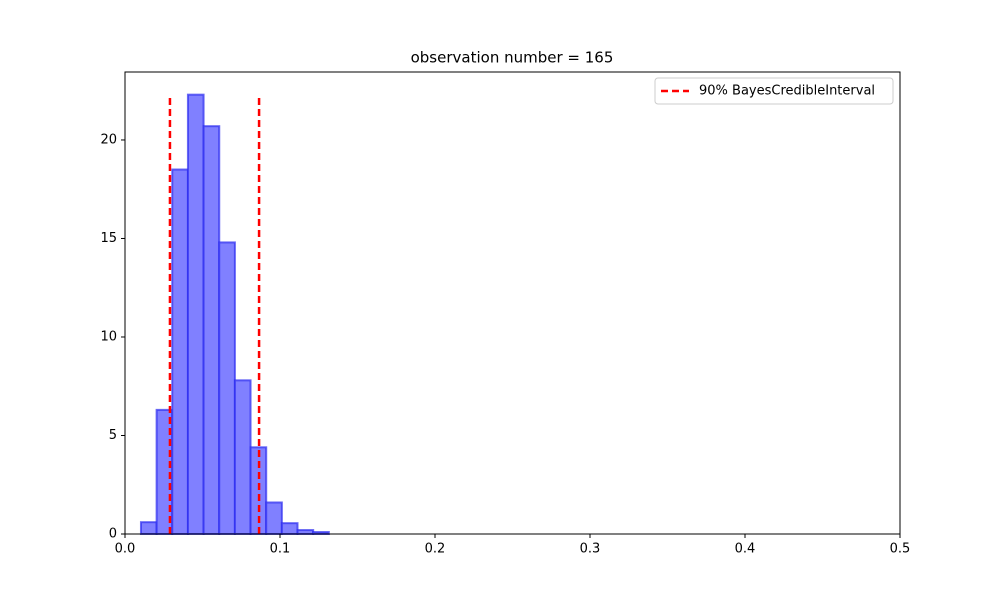 This screenshot has height=604, width=1000. What do you see at coordinates (108, 238) in the screenshot?
I see `y-tick-label: 15` at bounding box center [108, 238].